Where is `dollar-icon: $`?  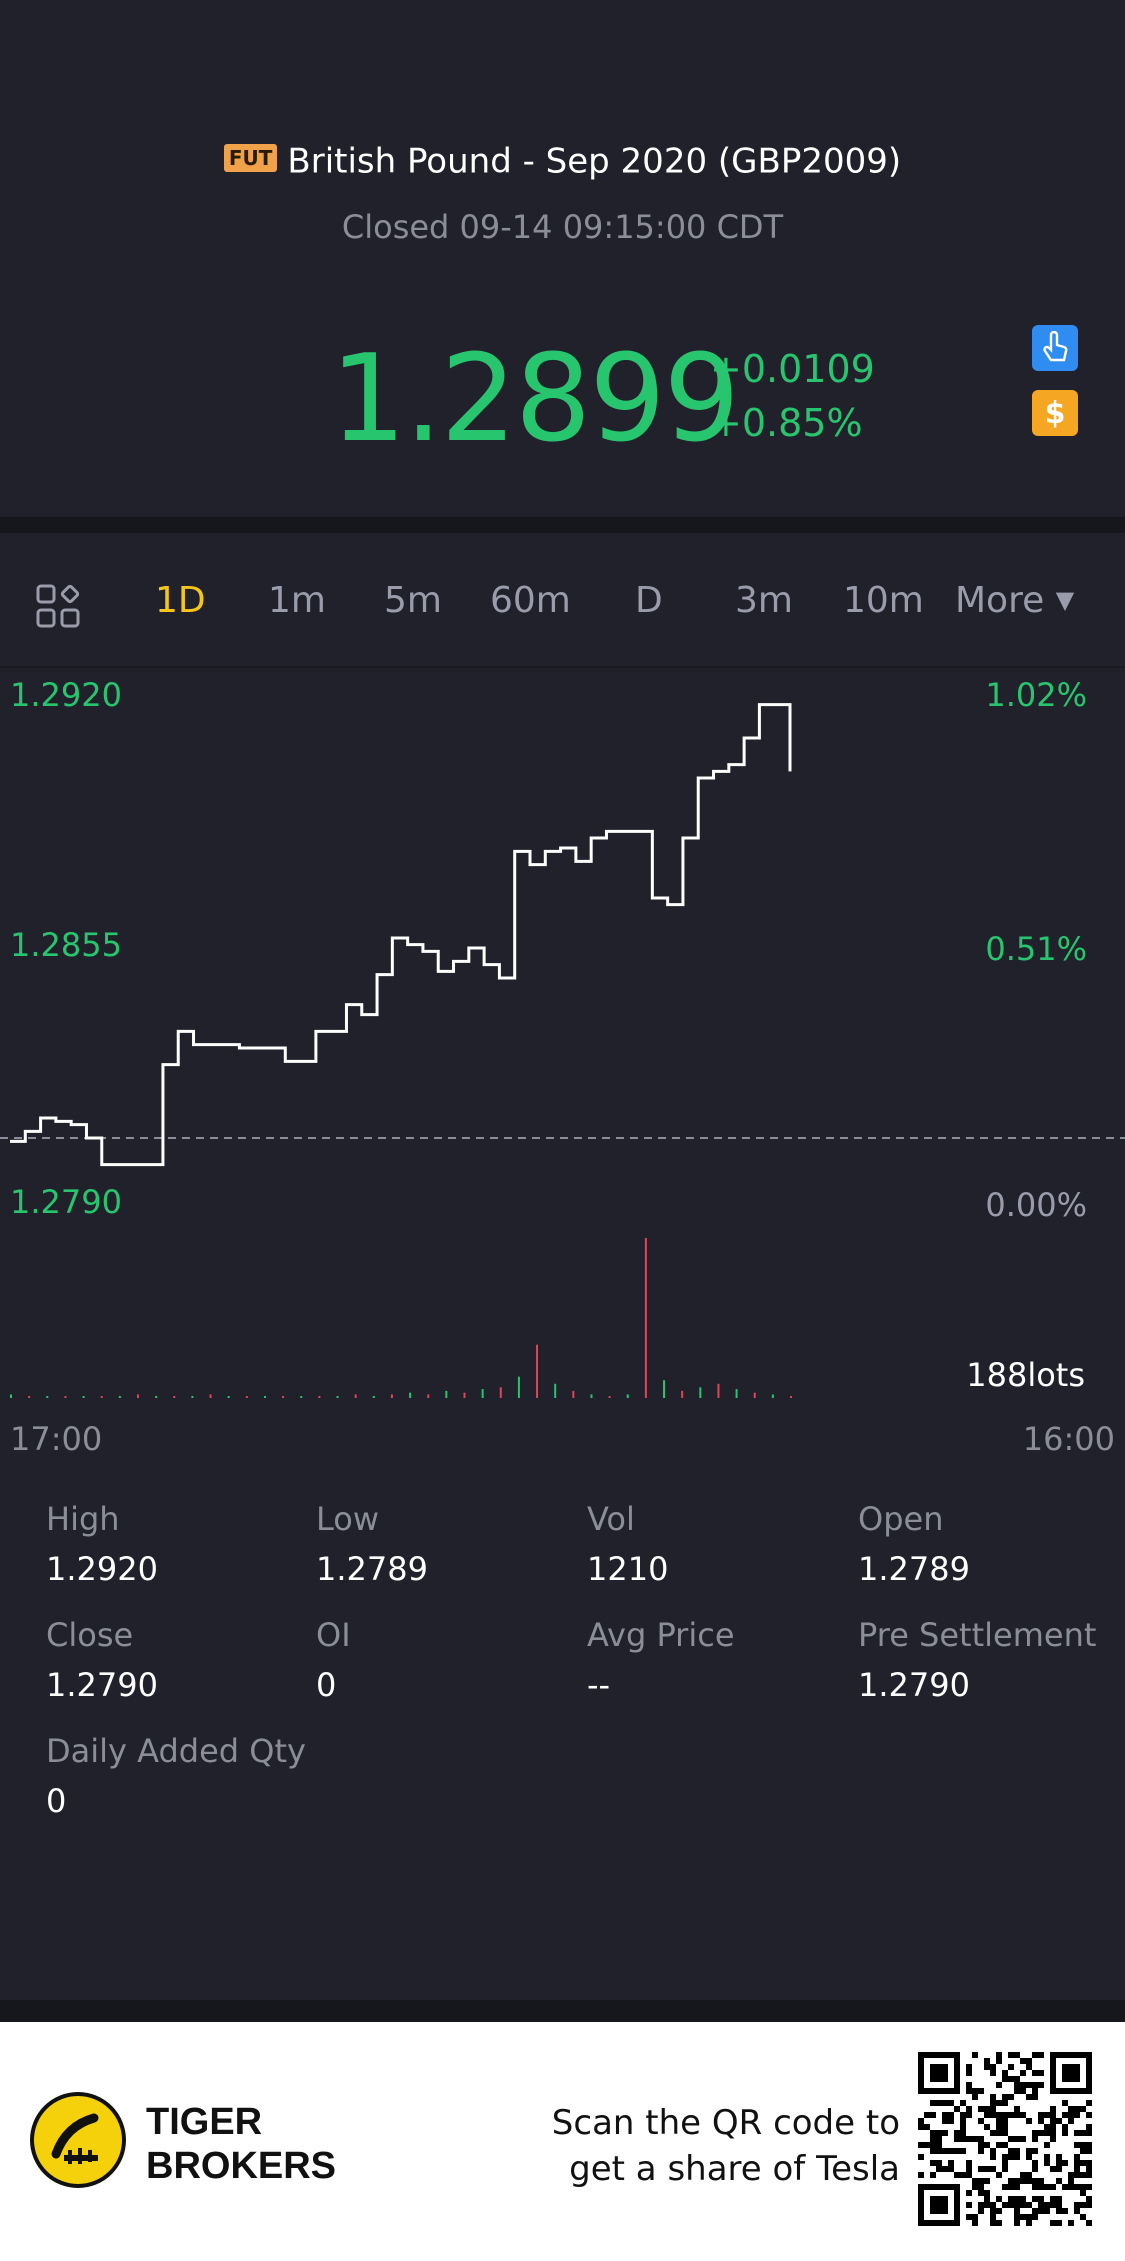 dollar-icon: $ is located at coordinates (1055, 413).